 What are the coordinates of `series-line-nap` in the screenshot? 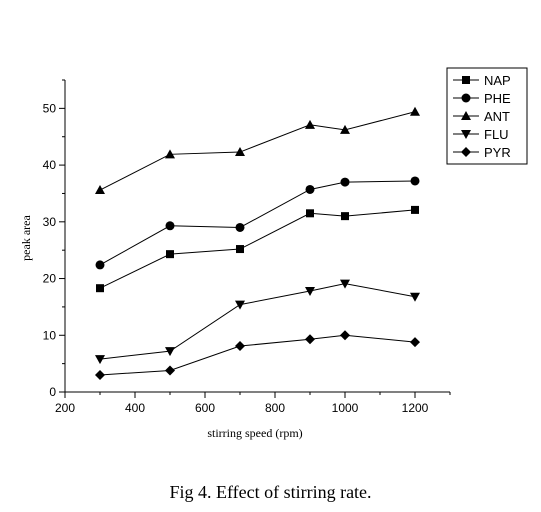 It's located at (257, 249).